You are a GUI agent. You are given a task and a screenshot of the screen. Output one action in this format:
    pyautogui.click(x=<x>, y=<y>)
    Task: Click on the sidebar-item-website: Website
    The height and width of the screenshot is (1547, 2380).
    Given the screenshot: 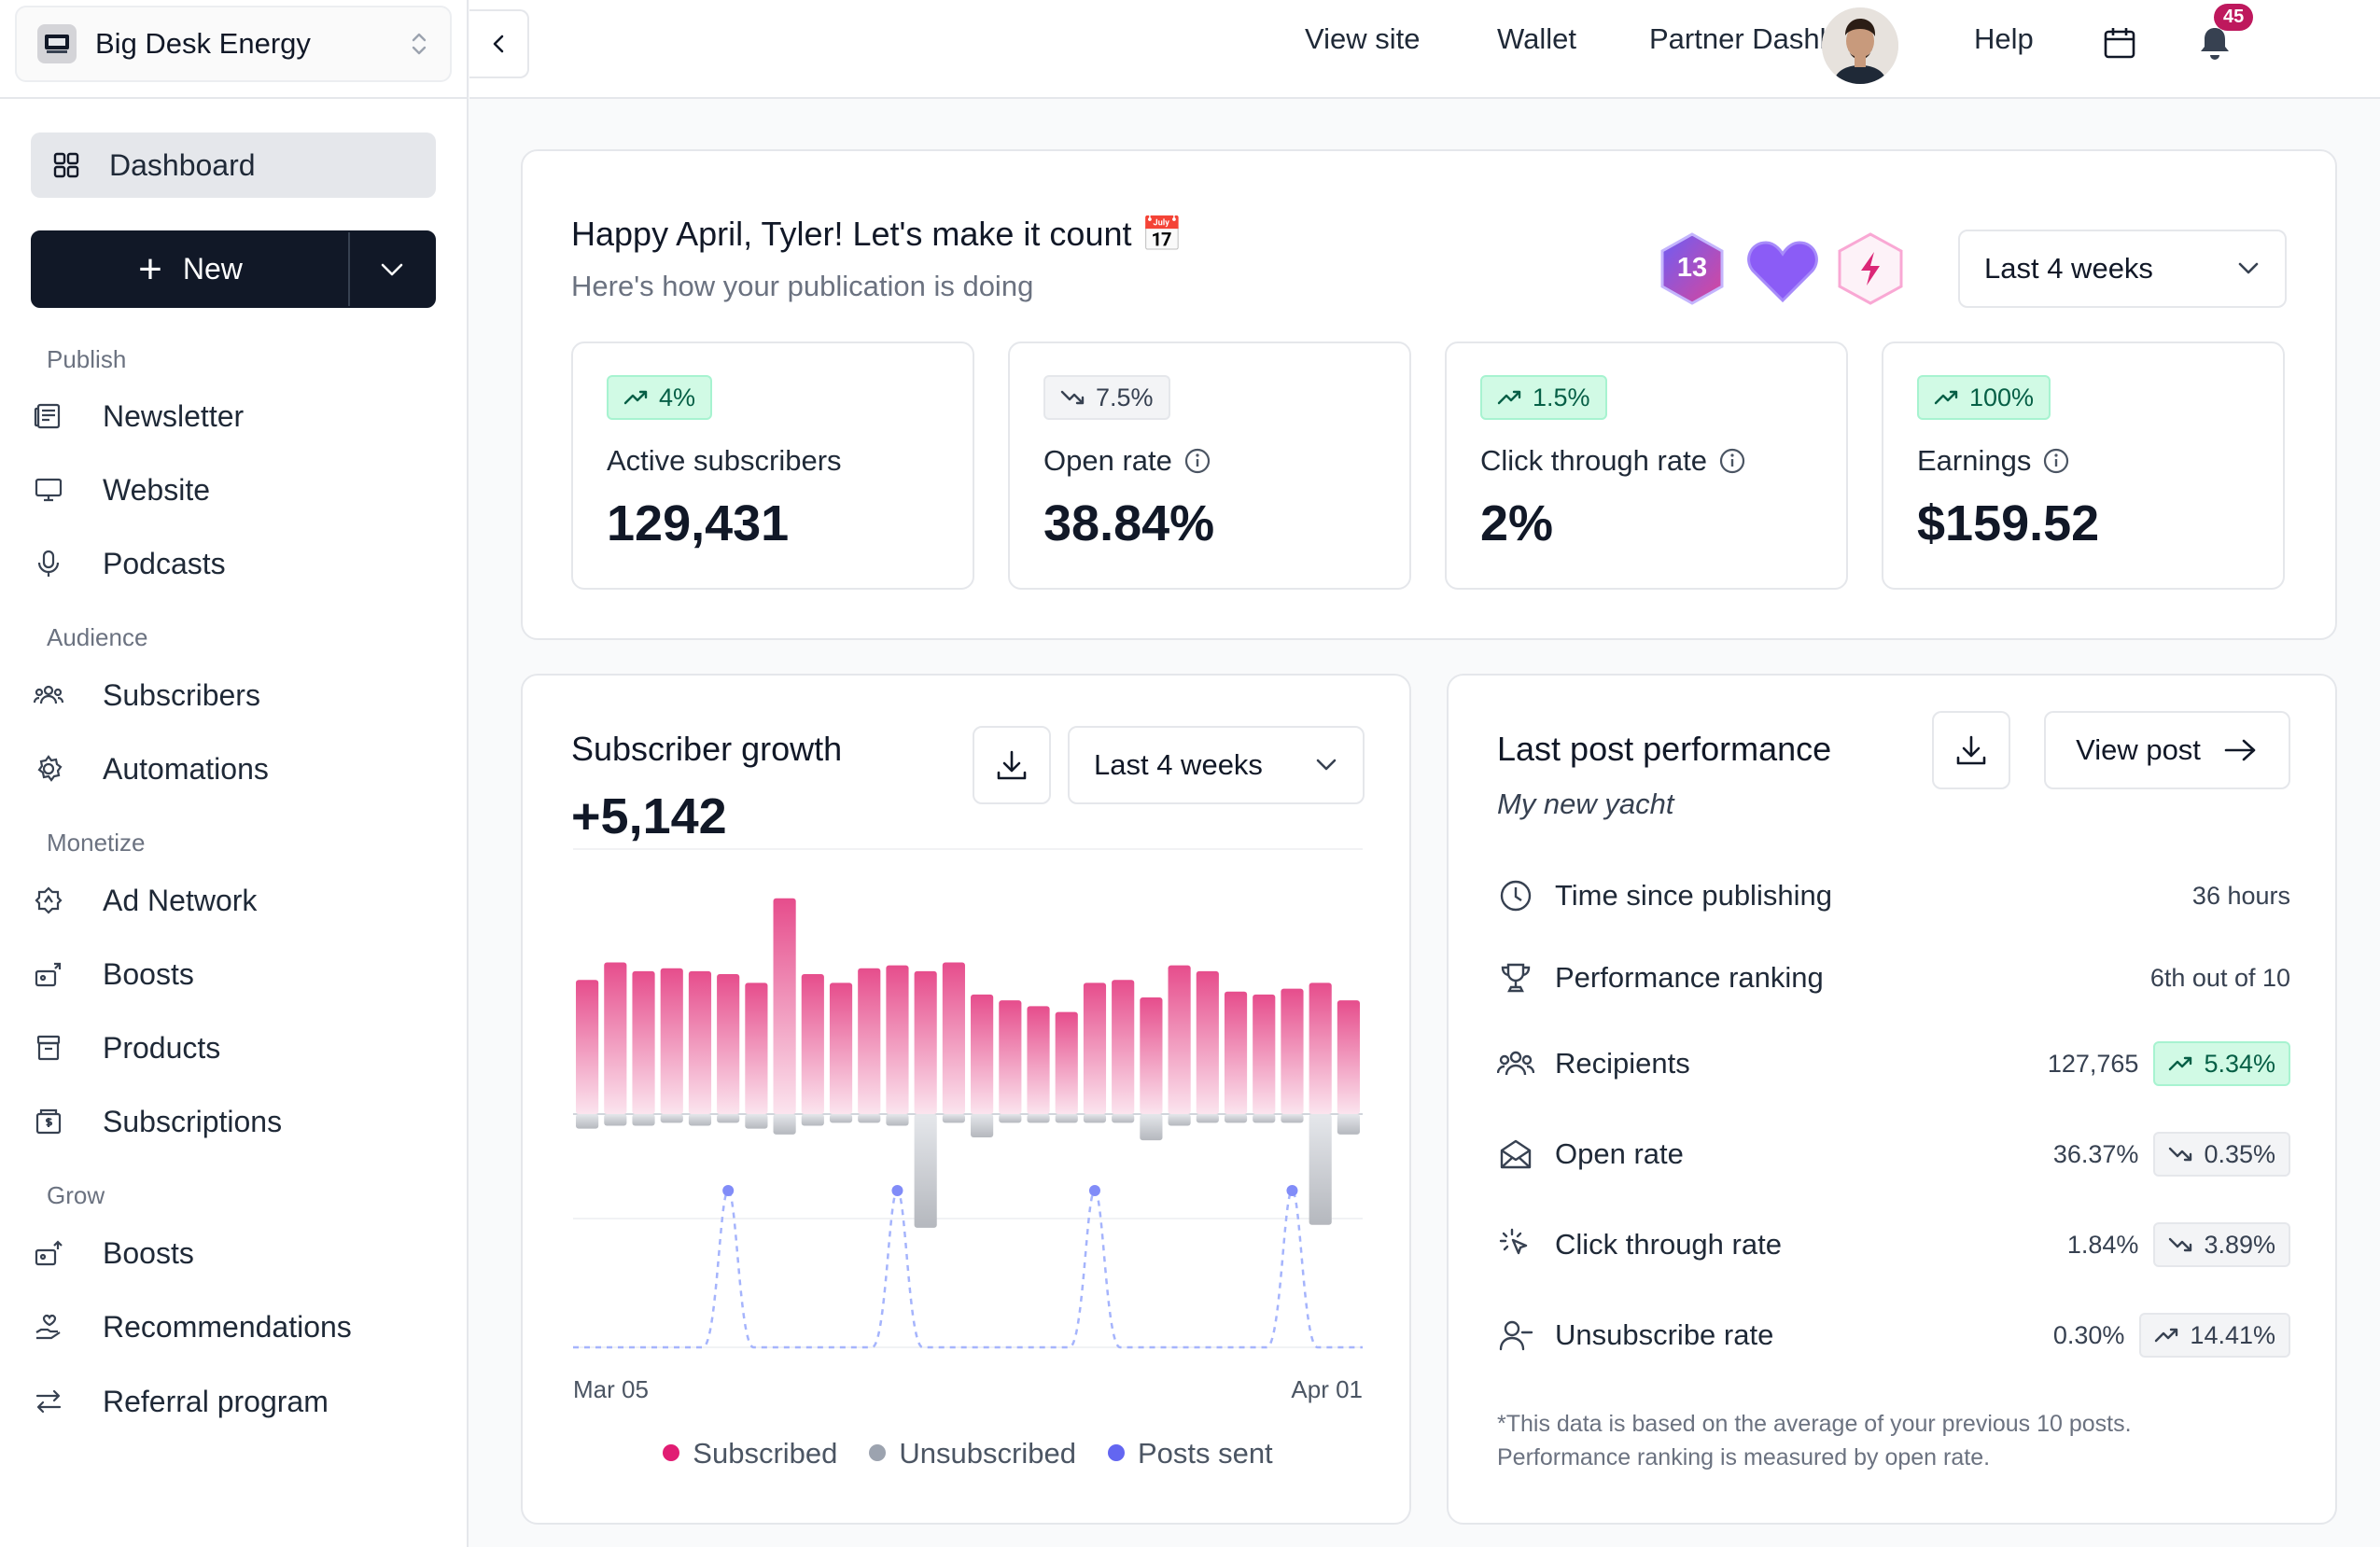 What is the action you would take?
    pyautogui.click(x=121, y=490)
    